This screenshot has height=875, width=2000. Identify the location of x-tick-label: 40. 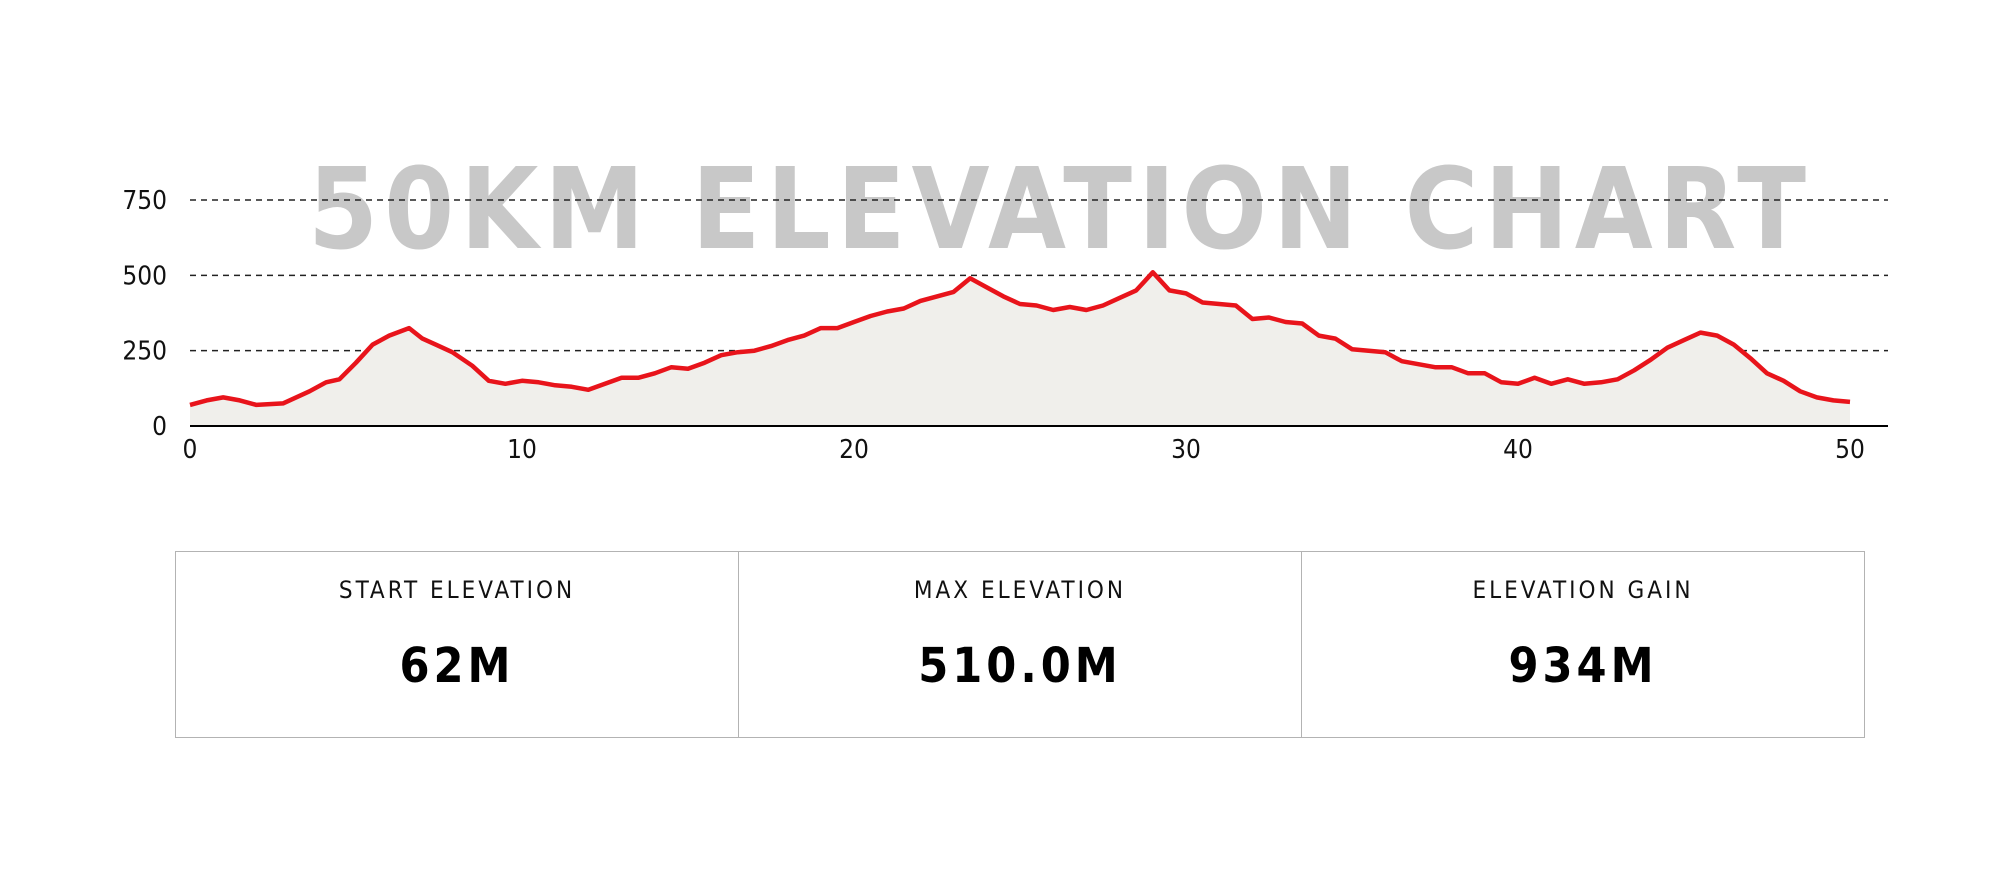
(1518, 450).